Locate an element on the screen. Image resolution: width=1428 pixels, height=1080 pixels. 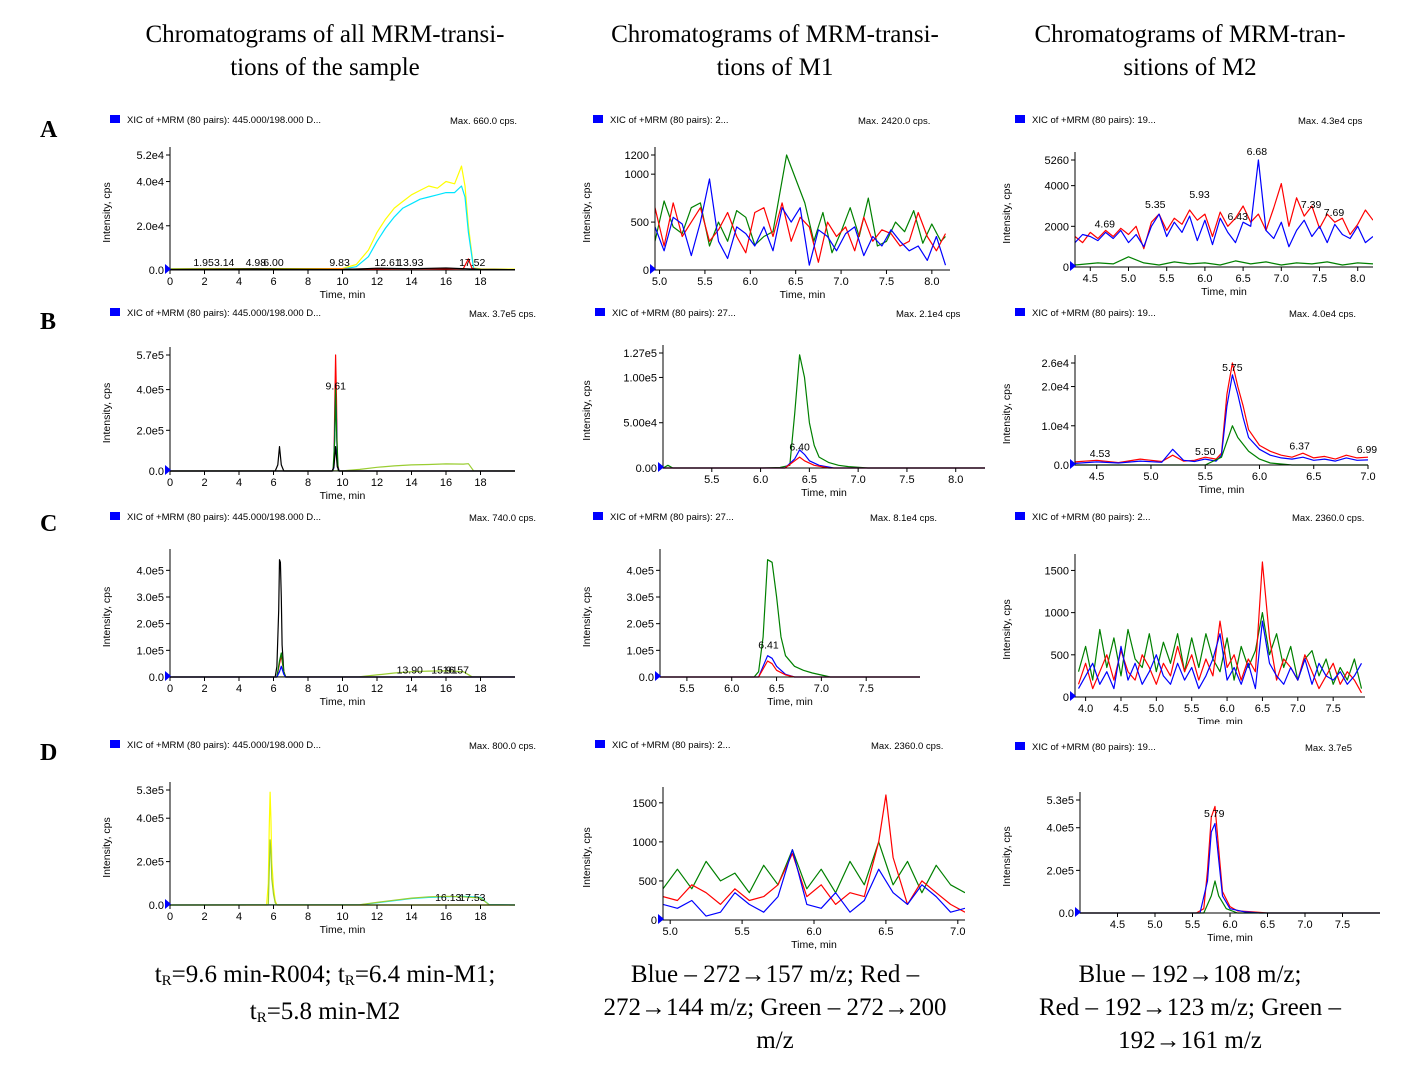
x-tick-label: 4 is located at coordinates (239, 282).